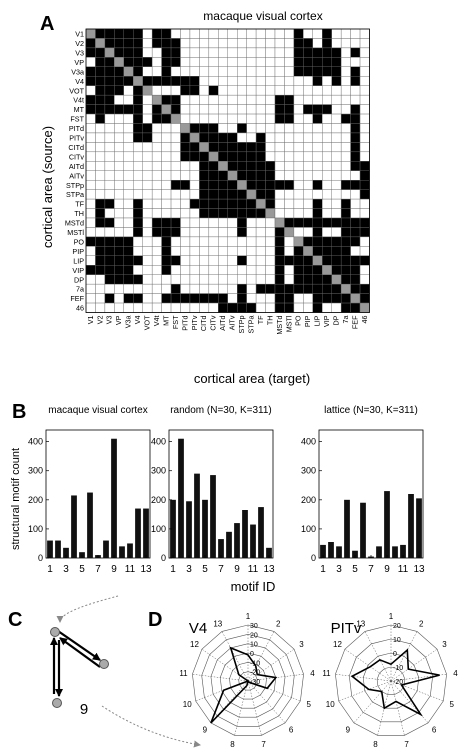 The width and height of the screenshot is (474, 751). I want to click on panel-label-d: D, so click(155, 620).